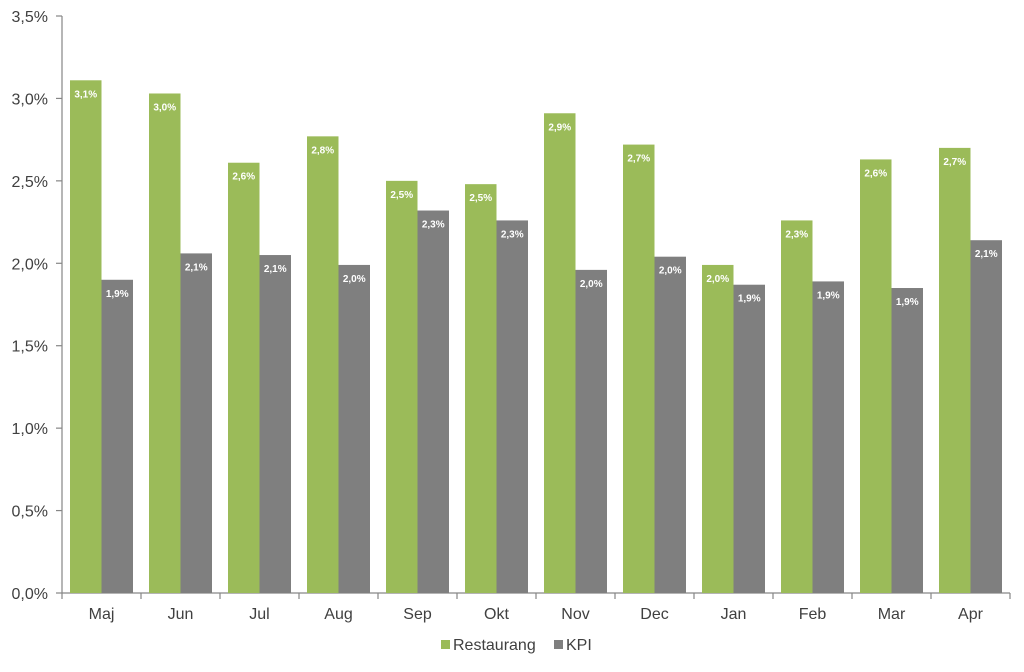 The image size is (1024, 672). I want to click on y-tick-label: 0,5%, so click(30, 512).